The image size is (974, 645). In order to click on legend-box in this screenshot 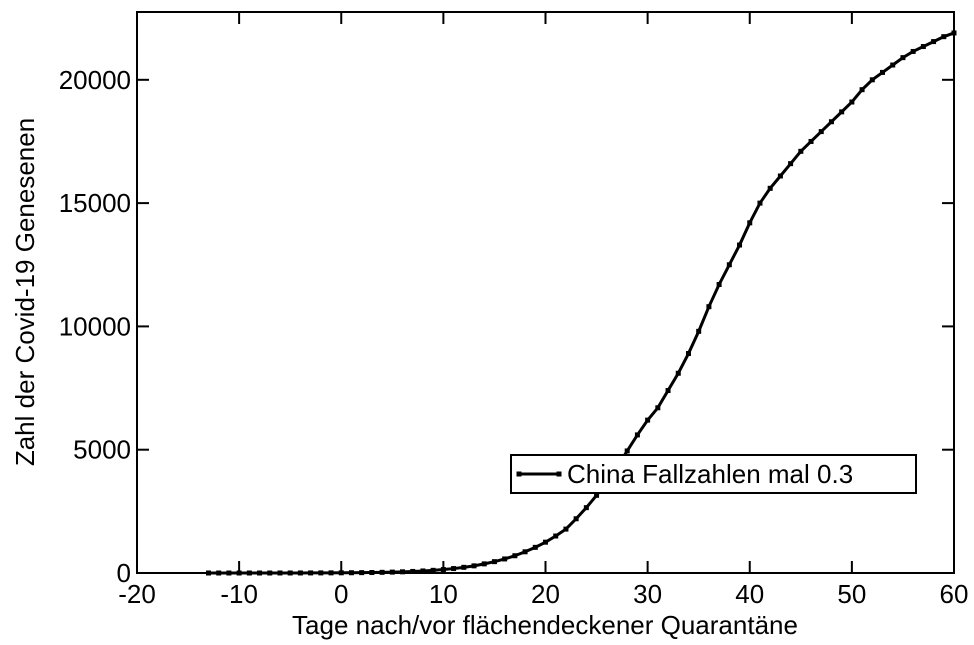, I will do `click(713, 474)`.